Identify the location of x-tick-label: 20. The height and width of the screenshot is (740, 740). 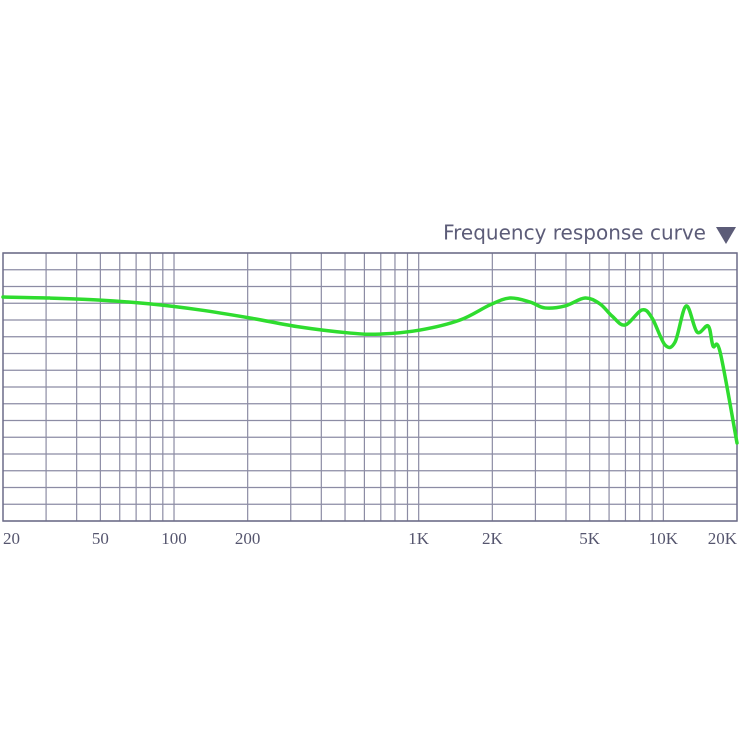
(11, 538).